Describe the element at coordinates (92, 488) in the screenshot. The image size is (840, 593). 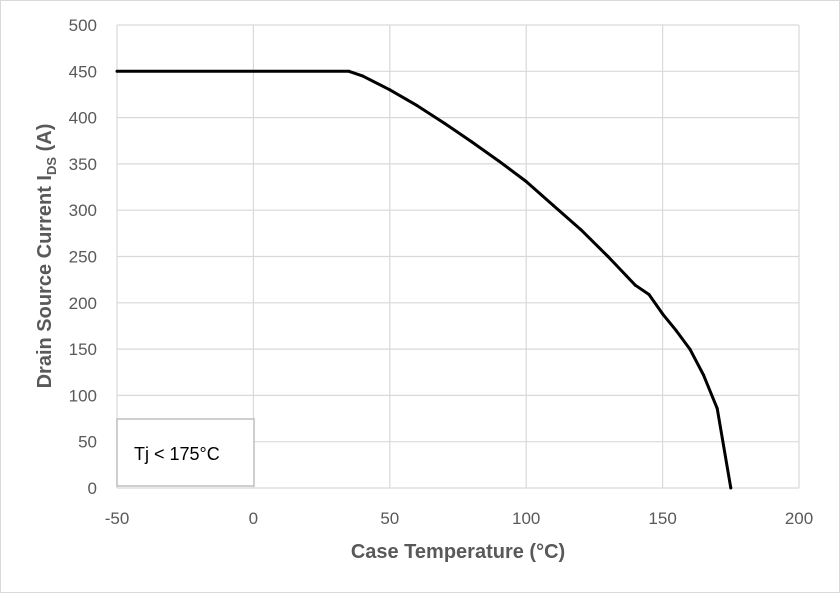
I see `y-tick-label: 0` at that location.